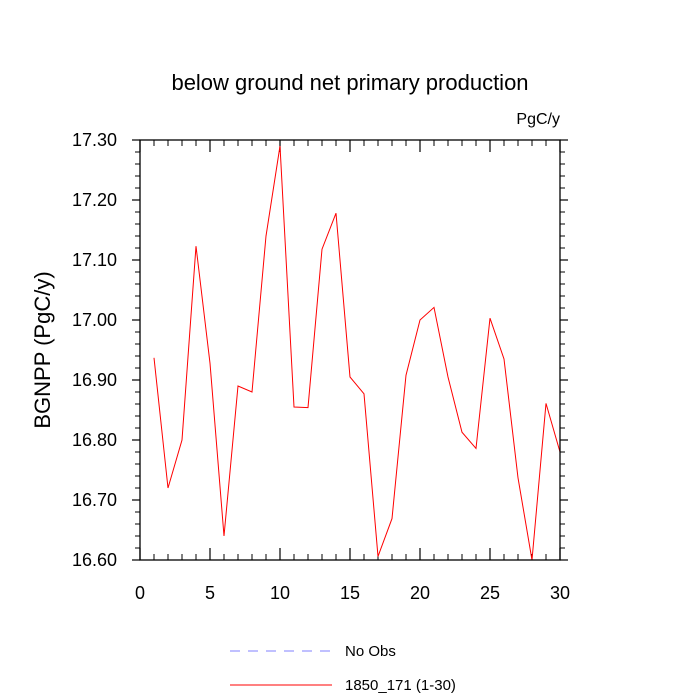 The image size is (700, 700). Describe the element at coordinates (94, 500) in the screenshot. I see `y-tick-label: 16.70` at that location.